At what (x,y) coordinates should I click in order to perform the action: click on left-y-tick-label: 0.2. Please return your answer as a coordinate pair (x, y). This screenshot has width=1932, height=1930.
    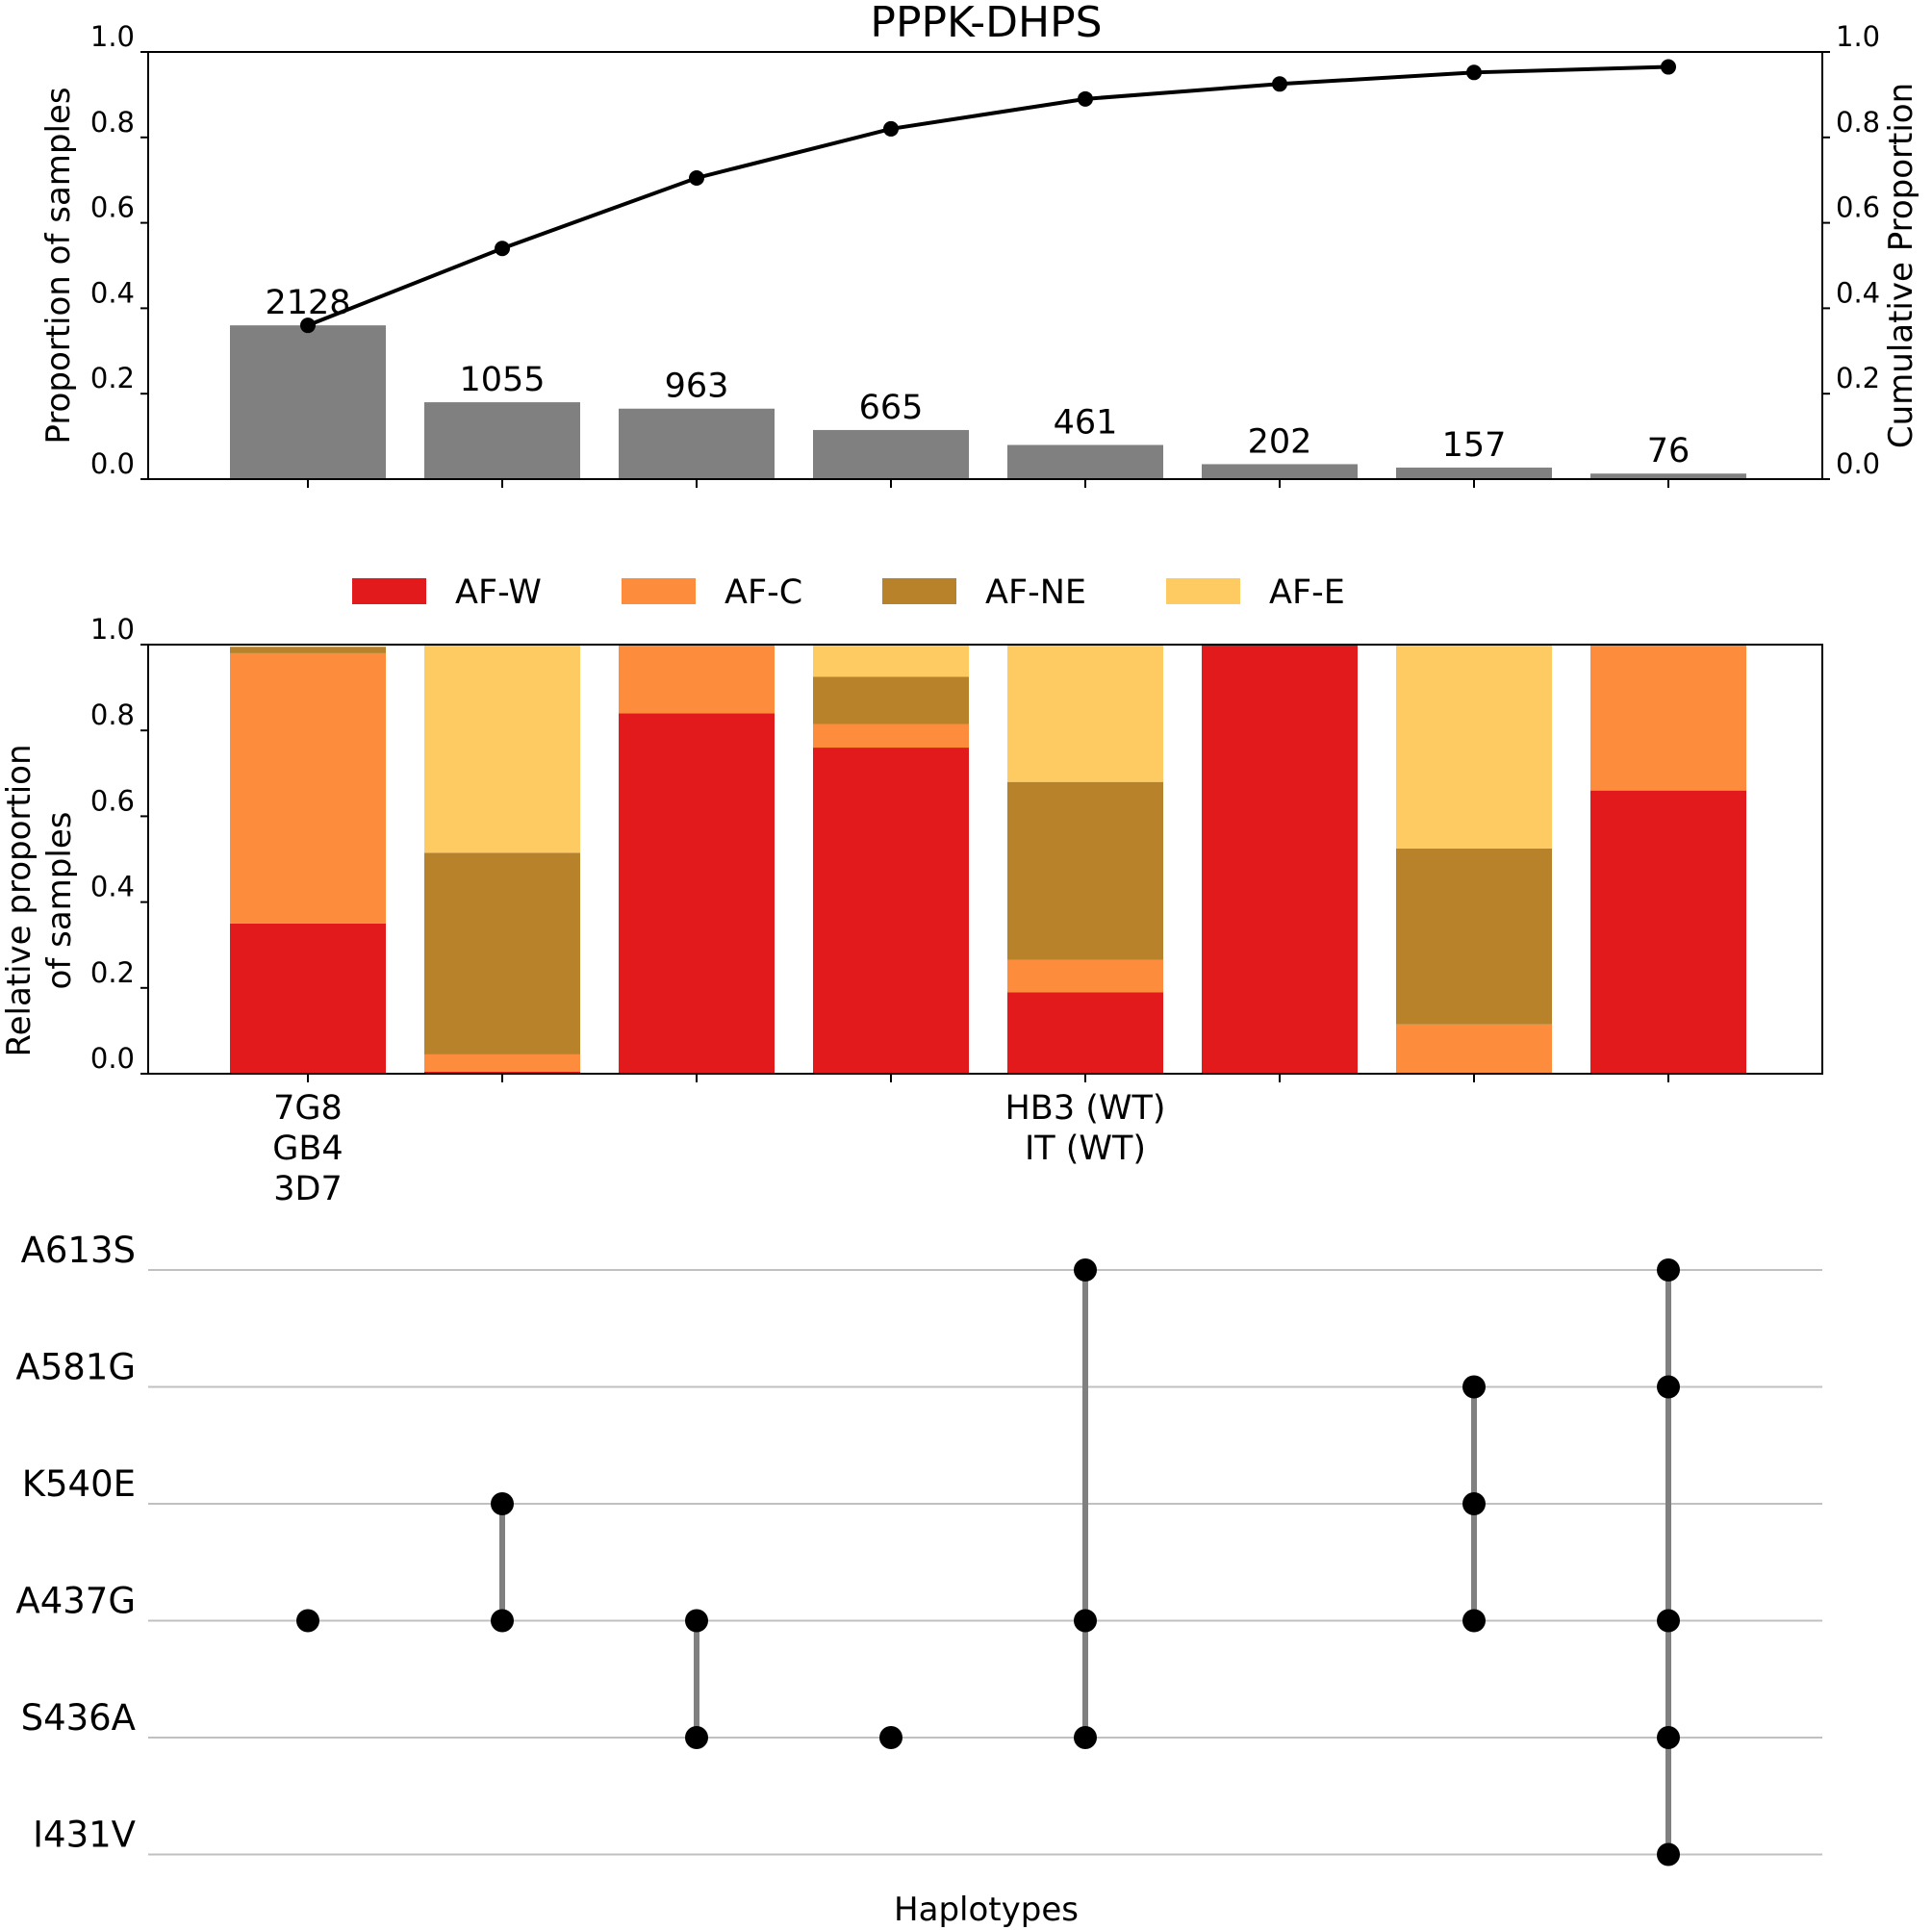
    Looking at the image, I should click on (112, 378).